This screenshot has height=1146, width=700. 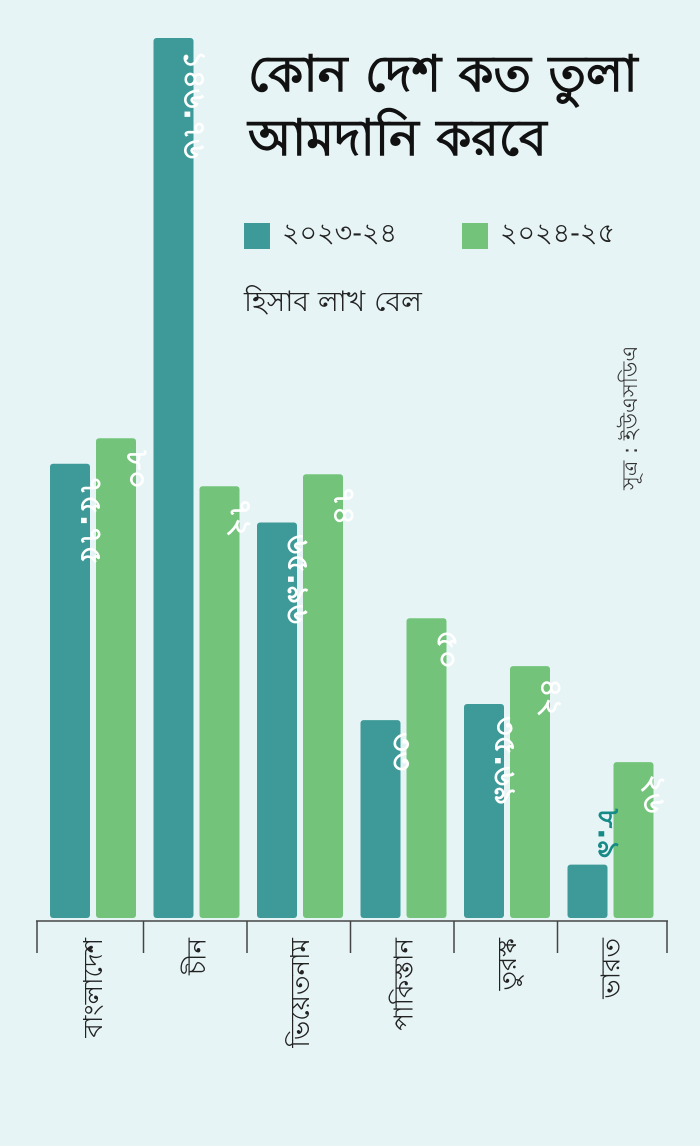 What do you see at coordinates (397, 138) in the screenshot?
I see `chart-title-line-2: আমদানি করবে` at bounding box center [397, 138].